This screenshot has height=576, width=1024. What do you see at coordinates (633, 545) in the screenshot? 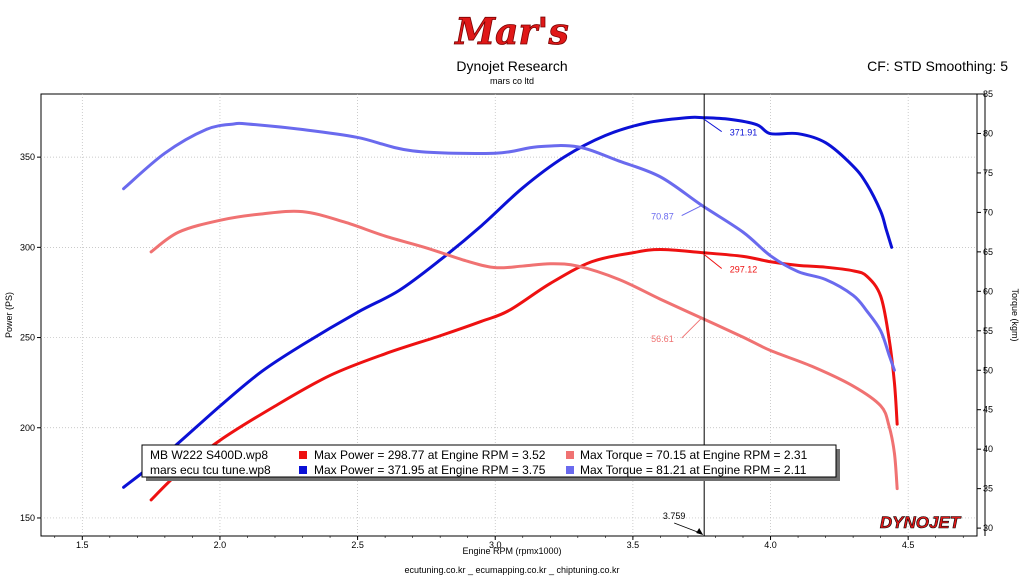
I see `x-tick-label-4: 3.5` at bounding box center [633, 545].